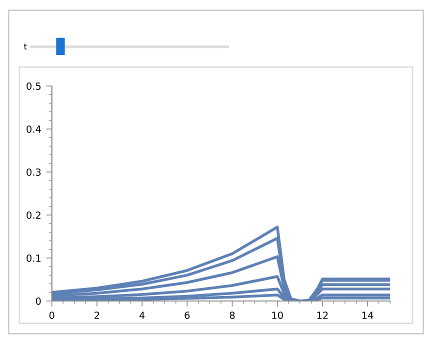  Describe the element at coordinates (187, 315) in the screenshot. I see `x-tick-label: 6` at that location.